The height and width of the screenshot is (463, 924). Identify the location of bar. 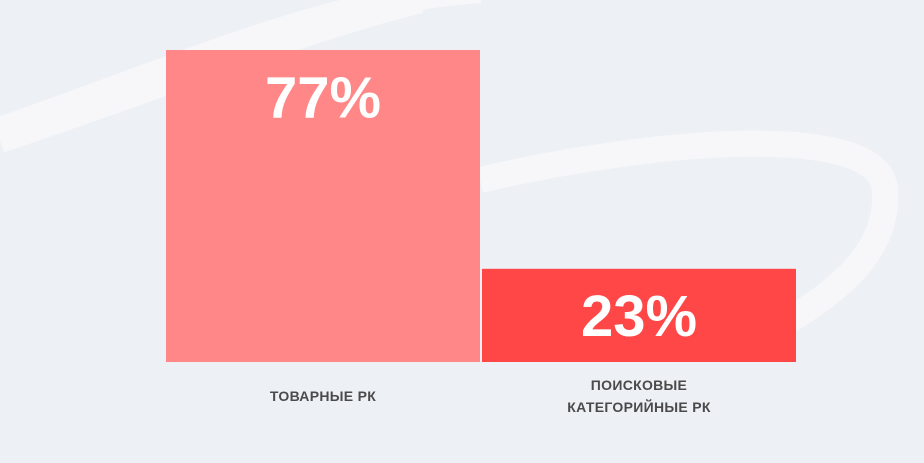
(639, 315).